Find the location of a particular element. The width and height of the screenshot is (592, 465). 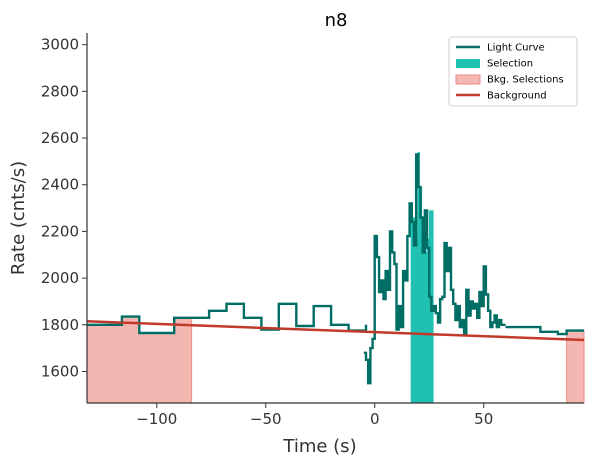

y-tick-label: 2400 is located at coordinates (60, 185).